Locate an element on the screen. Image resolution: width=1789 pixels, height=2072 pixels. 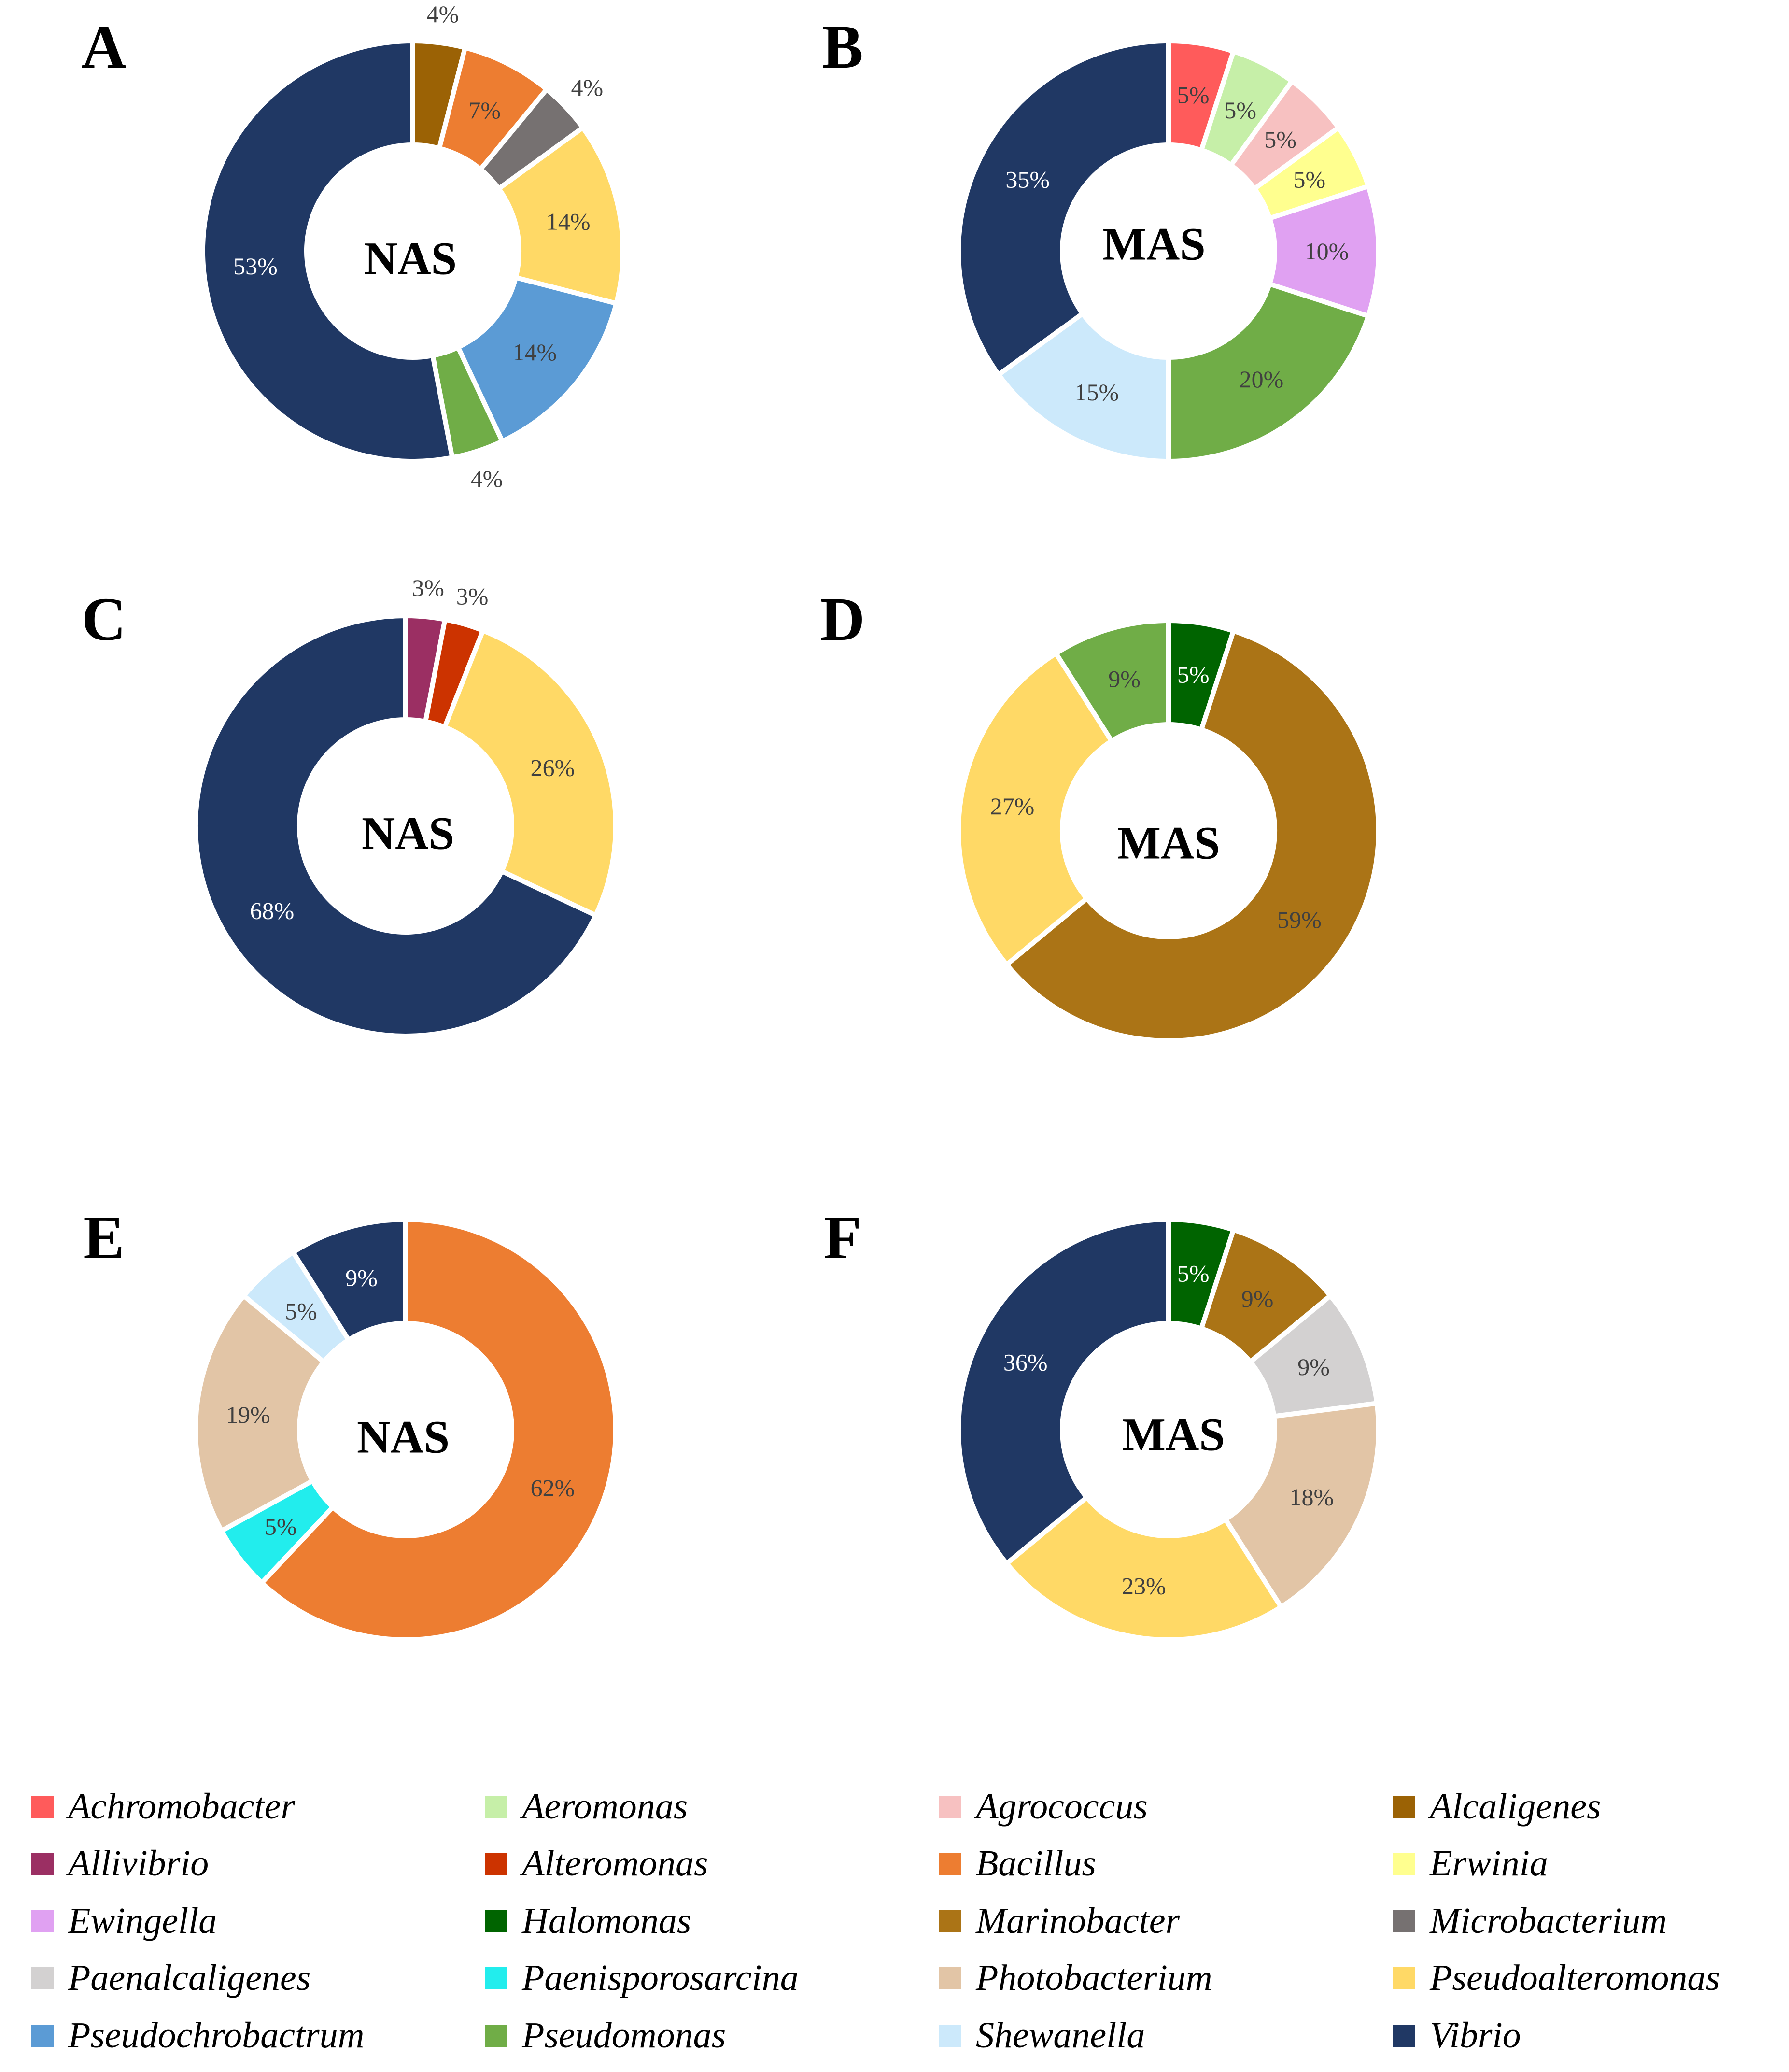
legend-label: Halomonas is located at coordinates (606, 1921).